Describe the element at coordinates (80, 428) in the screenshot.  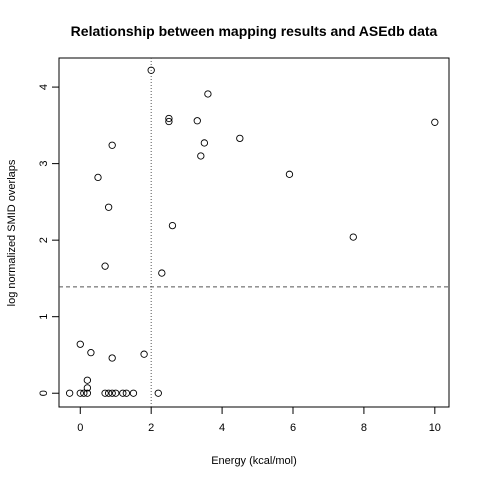
I see `x-tick-label: 0` at that location.